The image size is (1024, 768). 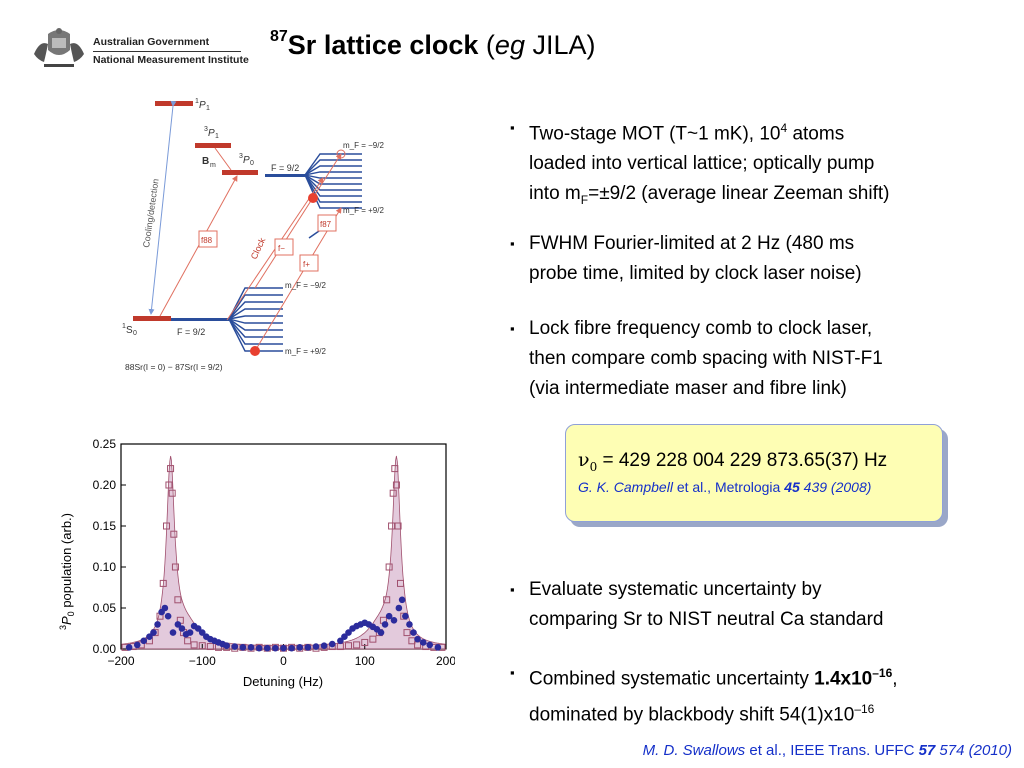 What do you see at coordinates (281, 248) in the screenshot?
I see `label-fminus: f−` at bounding box center [281, 248].